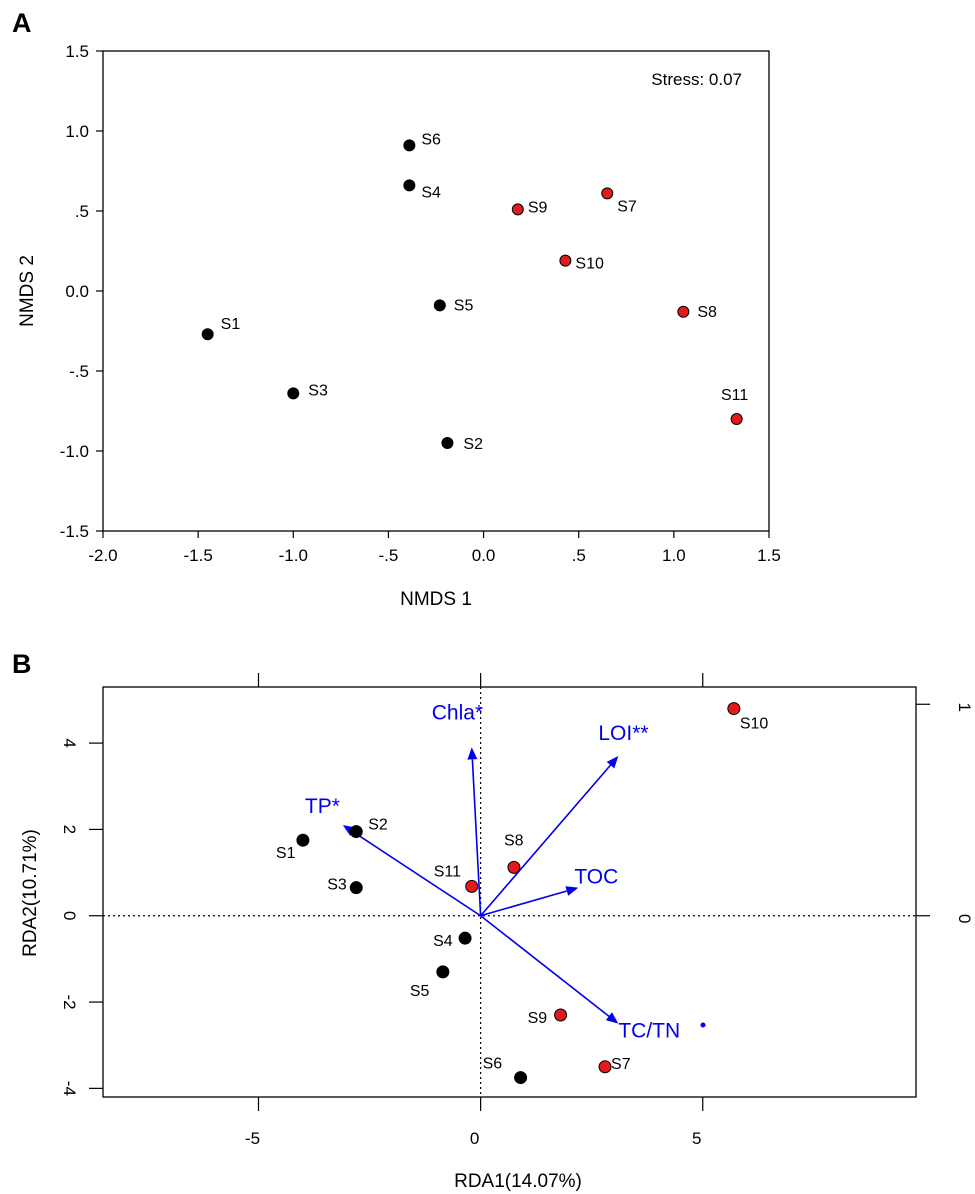 The width and height of the screenshot is (975, 1194). What do you see at coordinates (579, 555) in the screenshot?
I see `x-tick-label: .5` at bounding box center [579, 555].